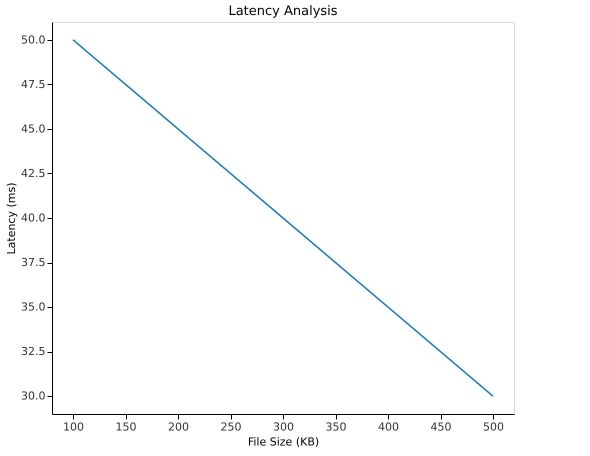 The image size is (590, 456). I want to click on chart-title: Latency Analysis, so click(283, 11).